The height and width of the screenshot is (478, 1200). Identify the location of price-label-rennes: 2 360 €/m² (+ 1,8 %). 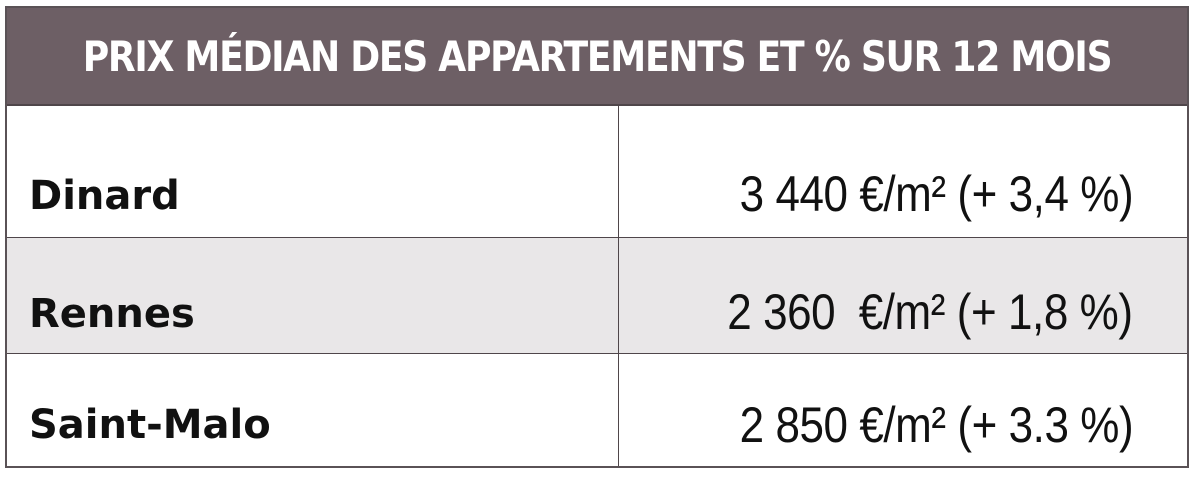
(930, 312).